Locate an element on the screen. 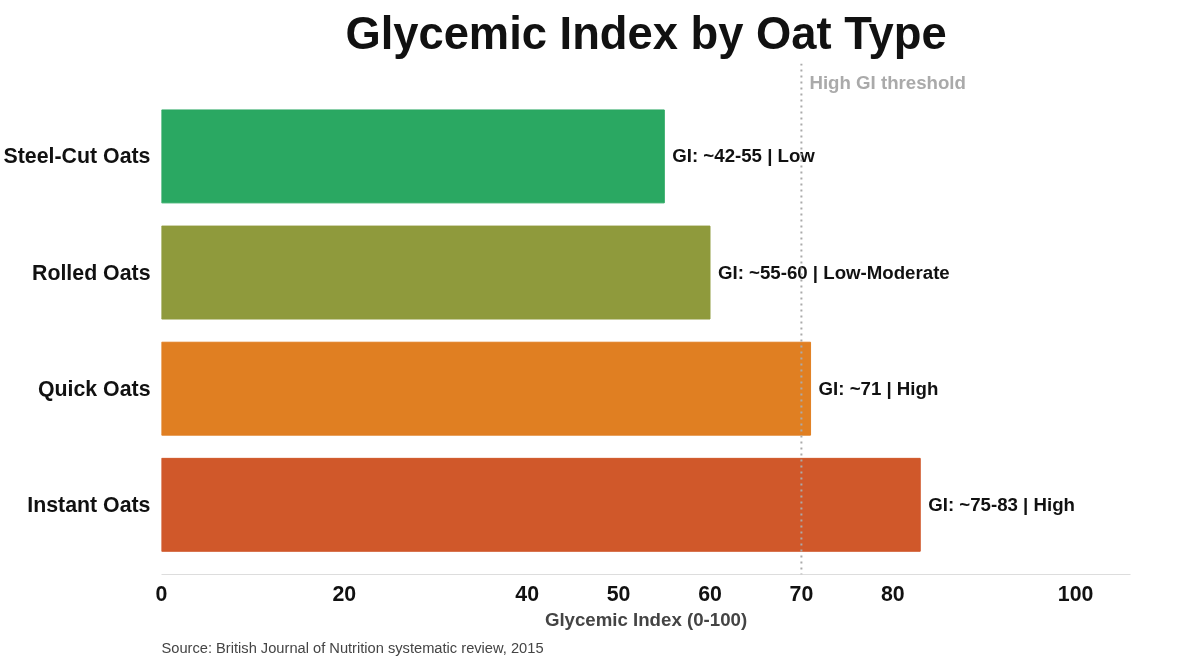  x-axis-title: Glycemic Index (0-100) is located at coordinates (646, 619).